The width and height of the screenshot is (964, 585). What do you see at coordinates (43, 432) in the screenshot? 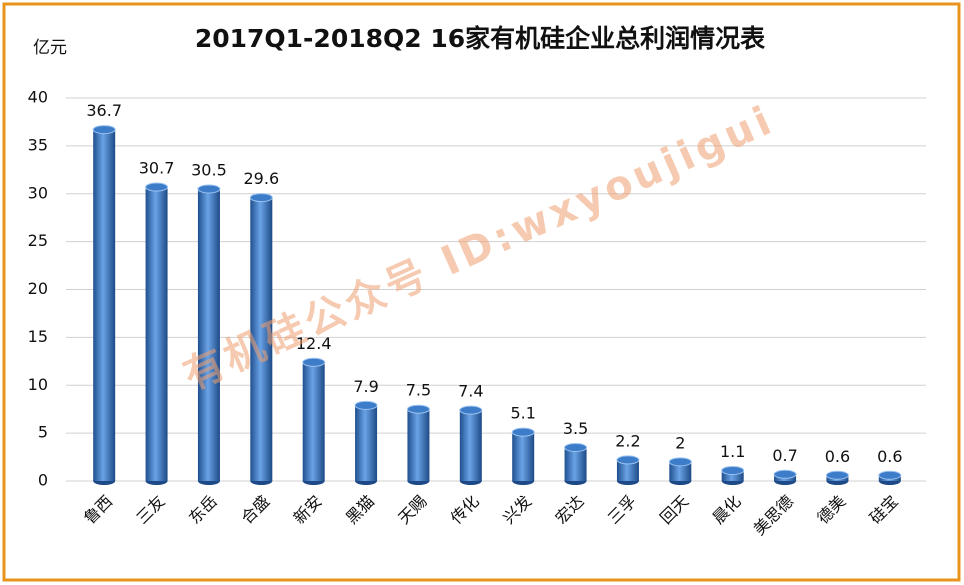
I see `y-tick-label: 5` at bounding box center [43, 432].